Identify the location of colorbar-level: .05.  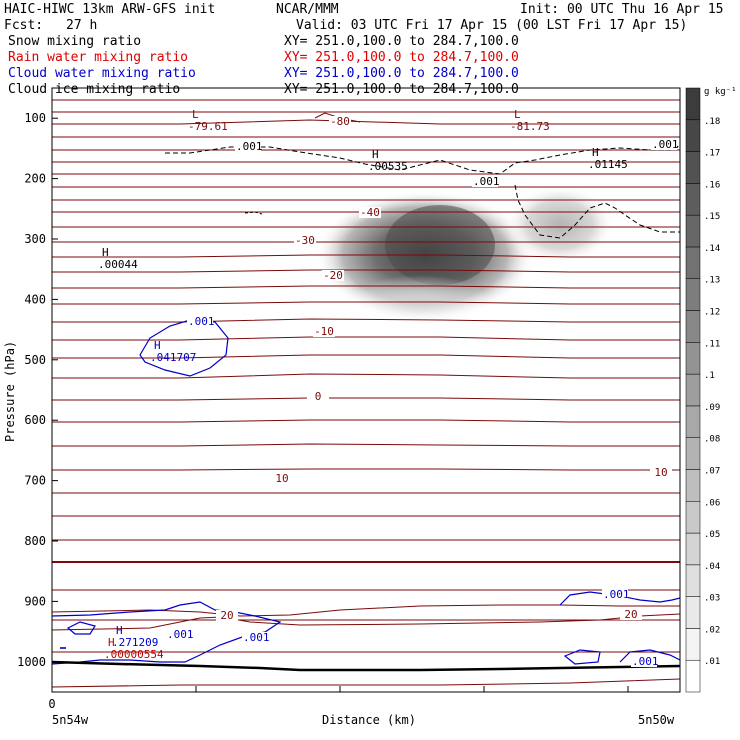
(712, 535).